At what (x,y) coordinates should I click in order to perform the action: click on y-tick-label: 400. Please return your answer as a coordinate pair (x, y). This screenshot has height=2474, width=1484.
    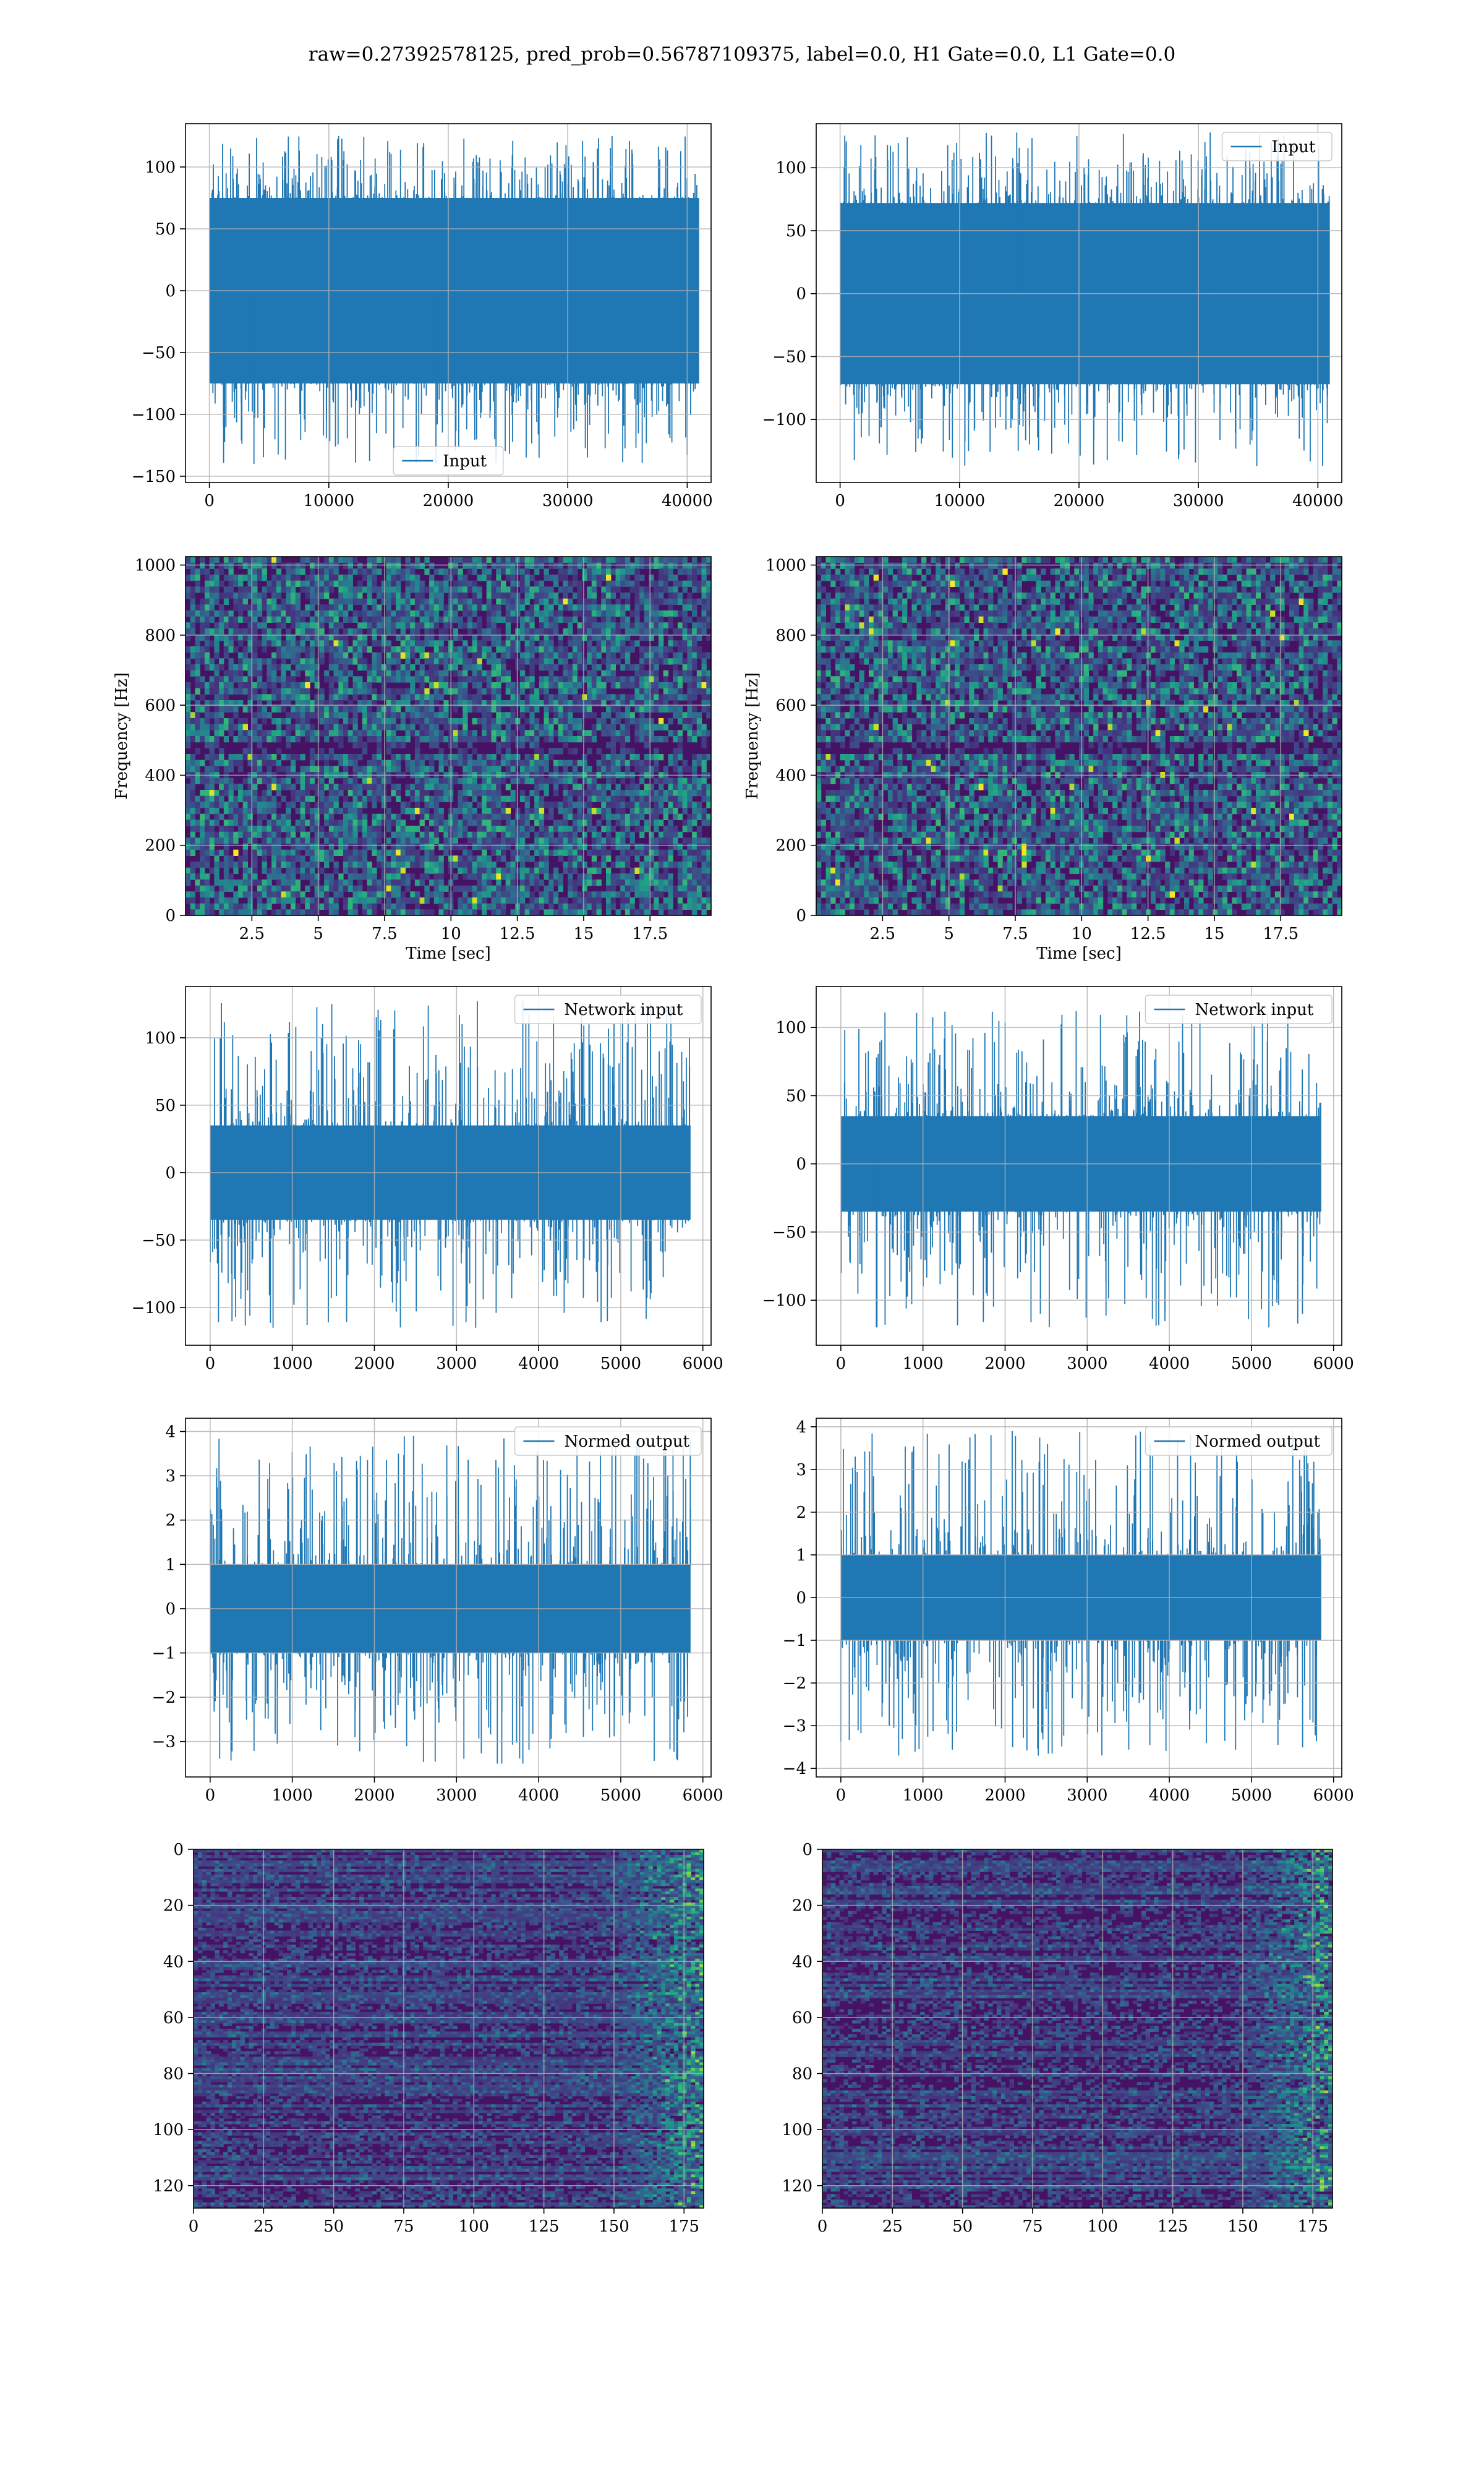
    Looking at the image, I should click on (160, 775).